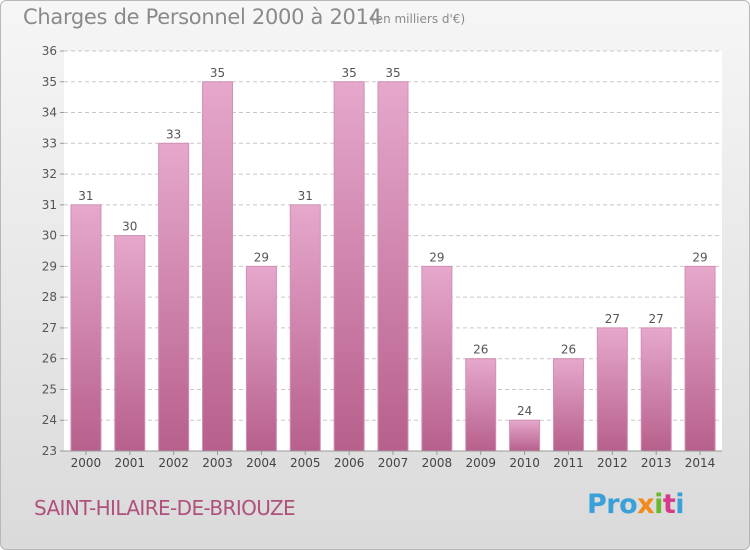  What do you see at coordinates (480, 463) in the screenshot?
I see `x-tick-label: 2009` at bounding box center [480, 463].